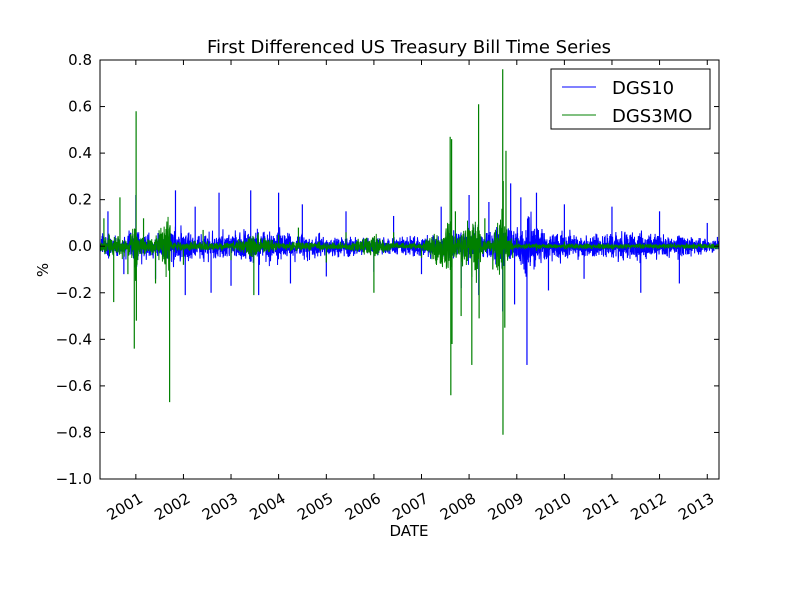  What do you see at coordinates (43, 270) in the screenshot?
I see `y-axis-label: %` at bounding box center [43, 270].